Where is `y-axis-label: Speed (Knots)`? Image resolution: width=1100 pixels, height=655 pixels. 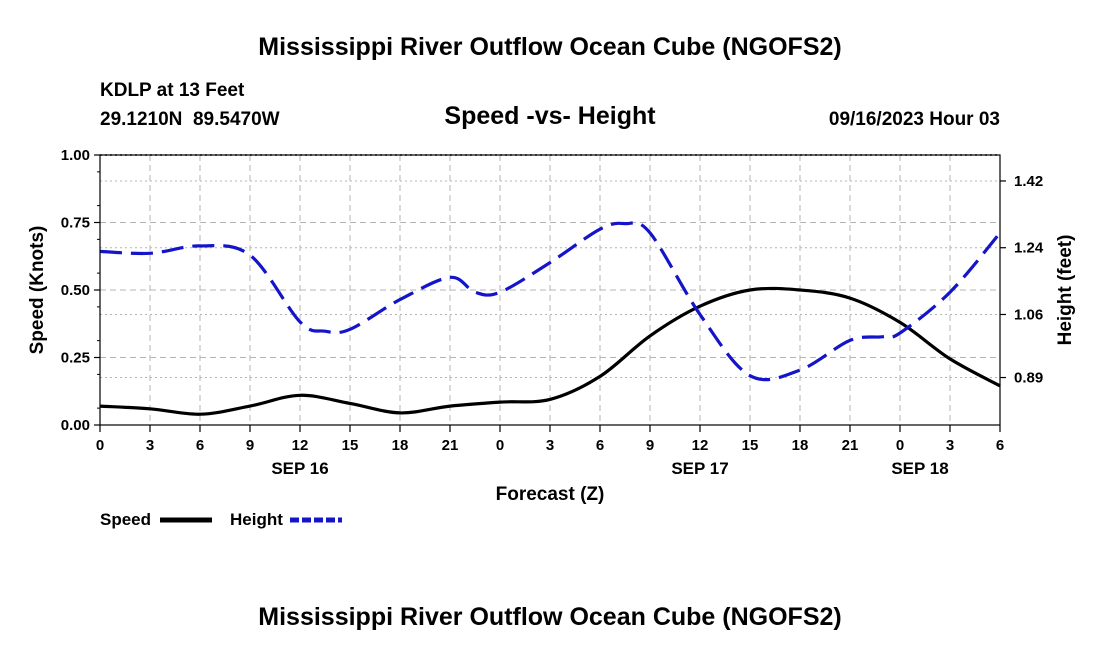 y-axis-label: Speed (Knots) is located at coordinates (37, 290).